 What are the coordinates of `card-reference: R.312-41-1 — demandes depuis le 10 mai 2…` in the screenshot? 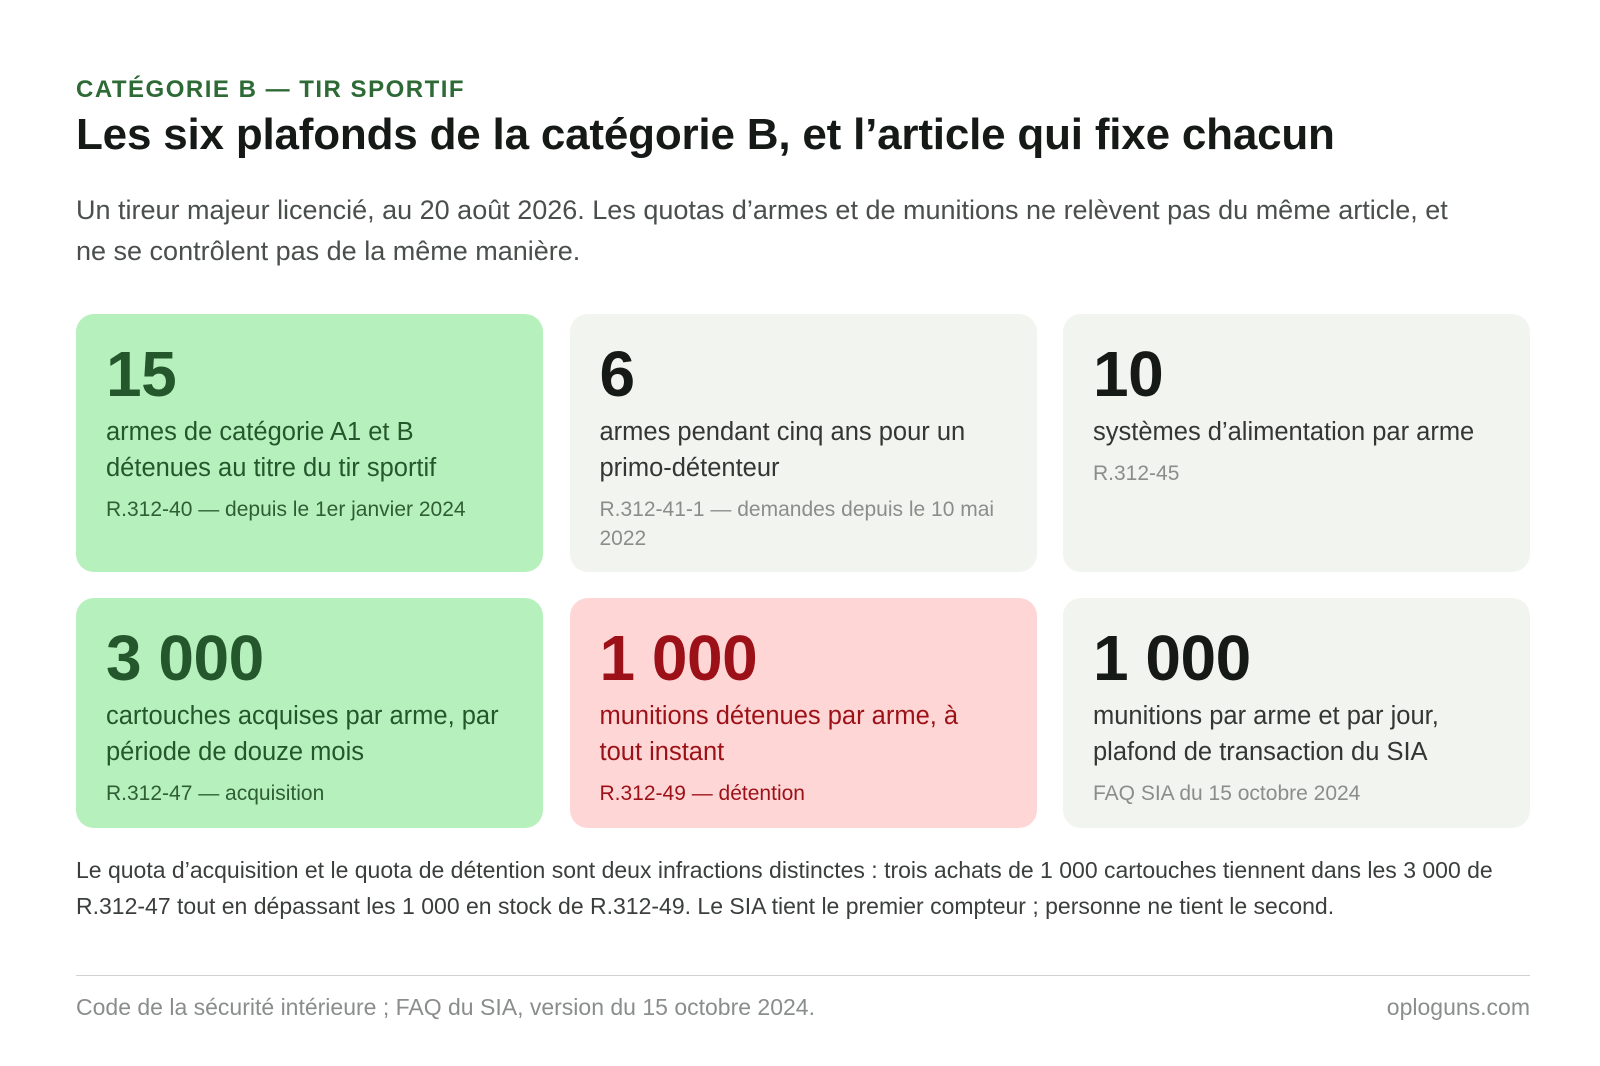 It's located at (797, 524).